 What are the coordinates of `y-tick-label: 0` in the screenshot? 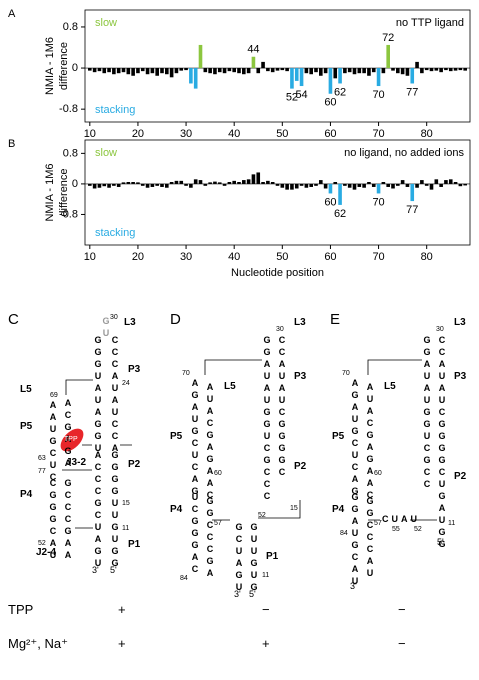 It's located at (75, 68).